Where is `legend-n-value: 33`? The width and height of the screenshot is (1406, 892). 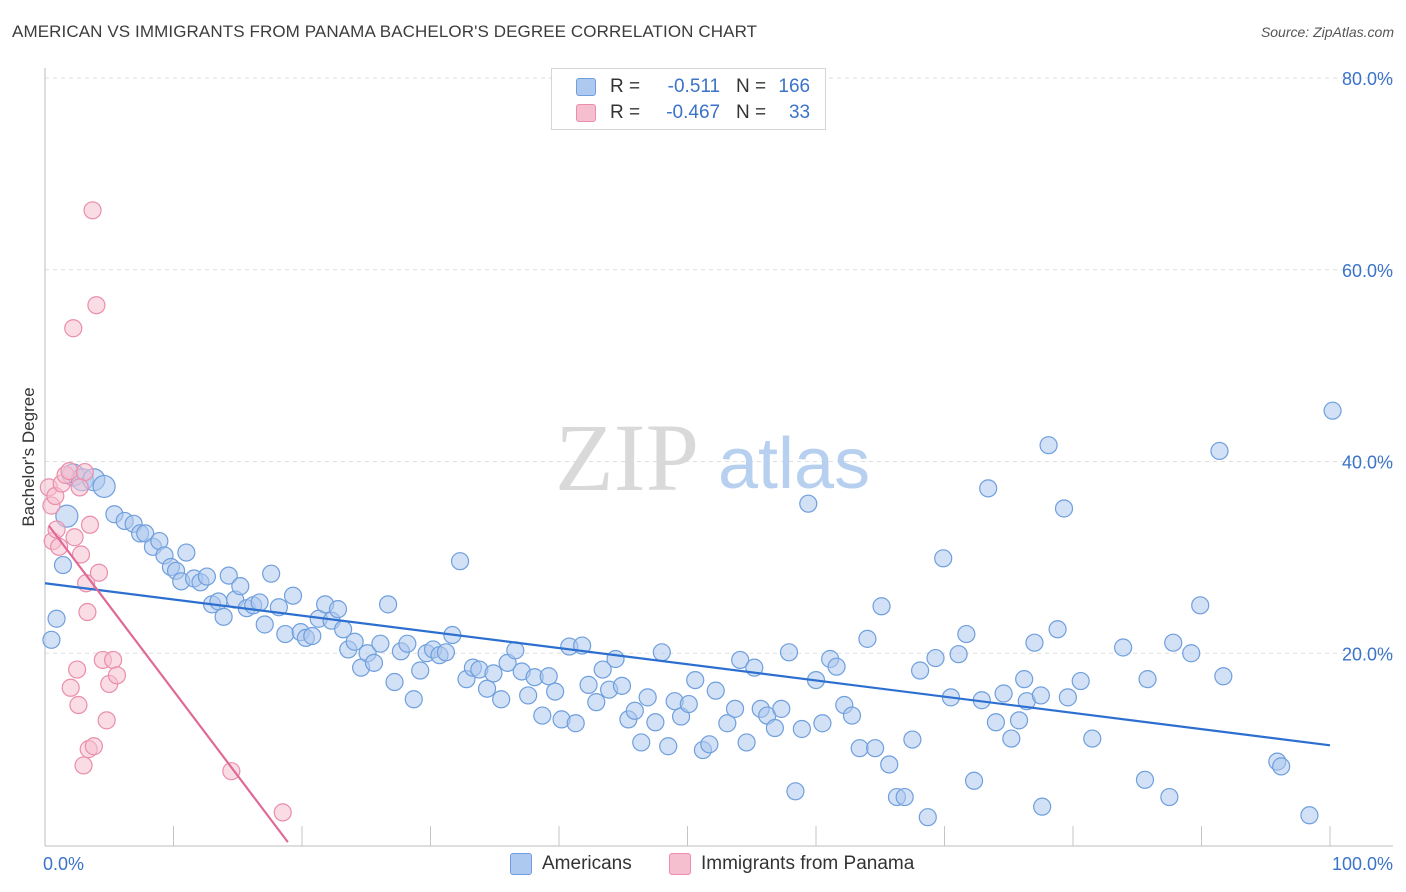
legend-n-value: 33 is located at coordinates (799, 112).